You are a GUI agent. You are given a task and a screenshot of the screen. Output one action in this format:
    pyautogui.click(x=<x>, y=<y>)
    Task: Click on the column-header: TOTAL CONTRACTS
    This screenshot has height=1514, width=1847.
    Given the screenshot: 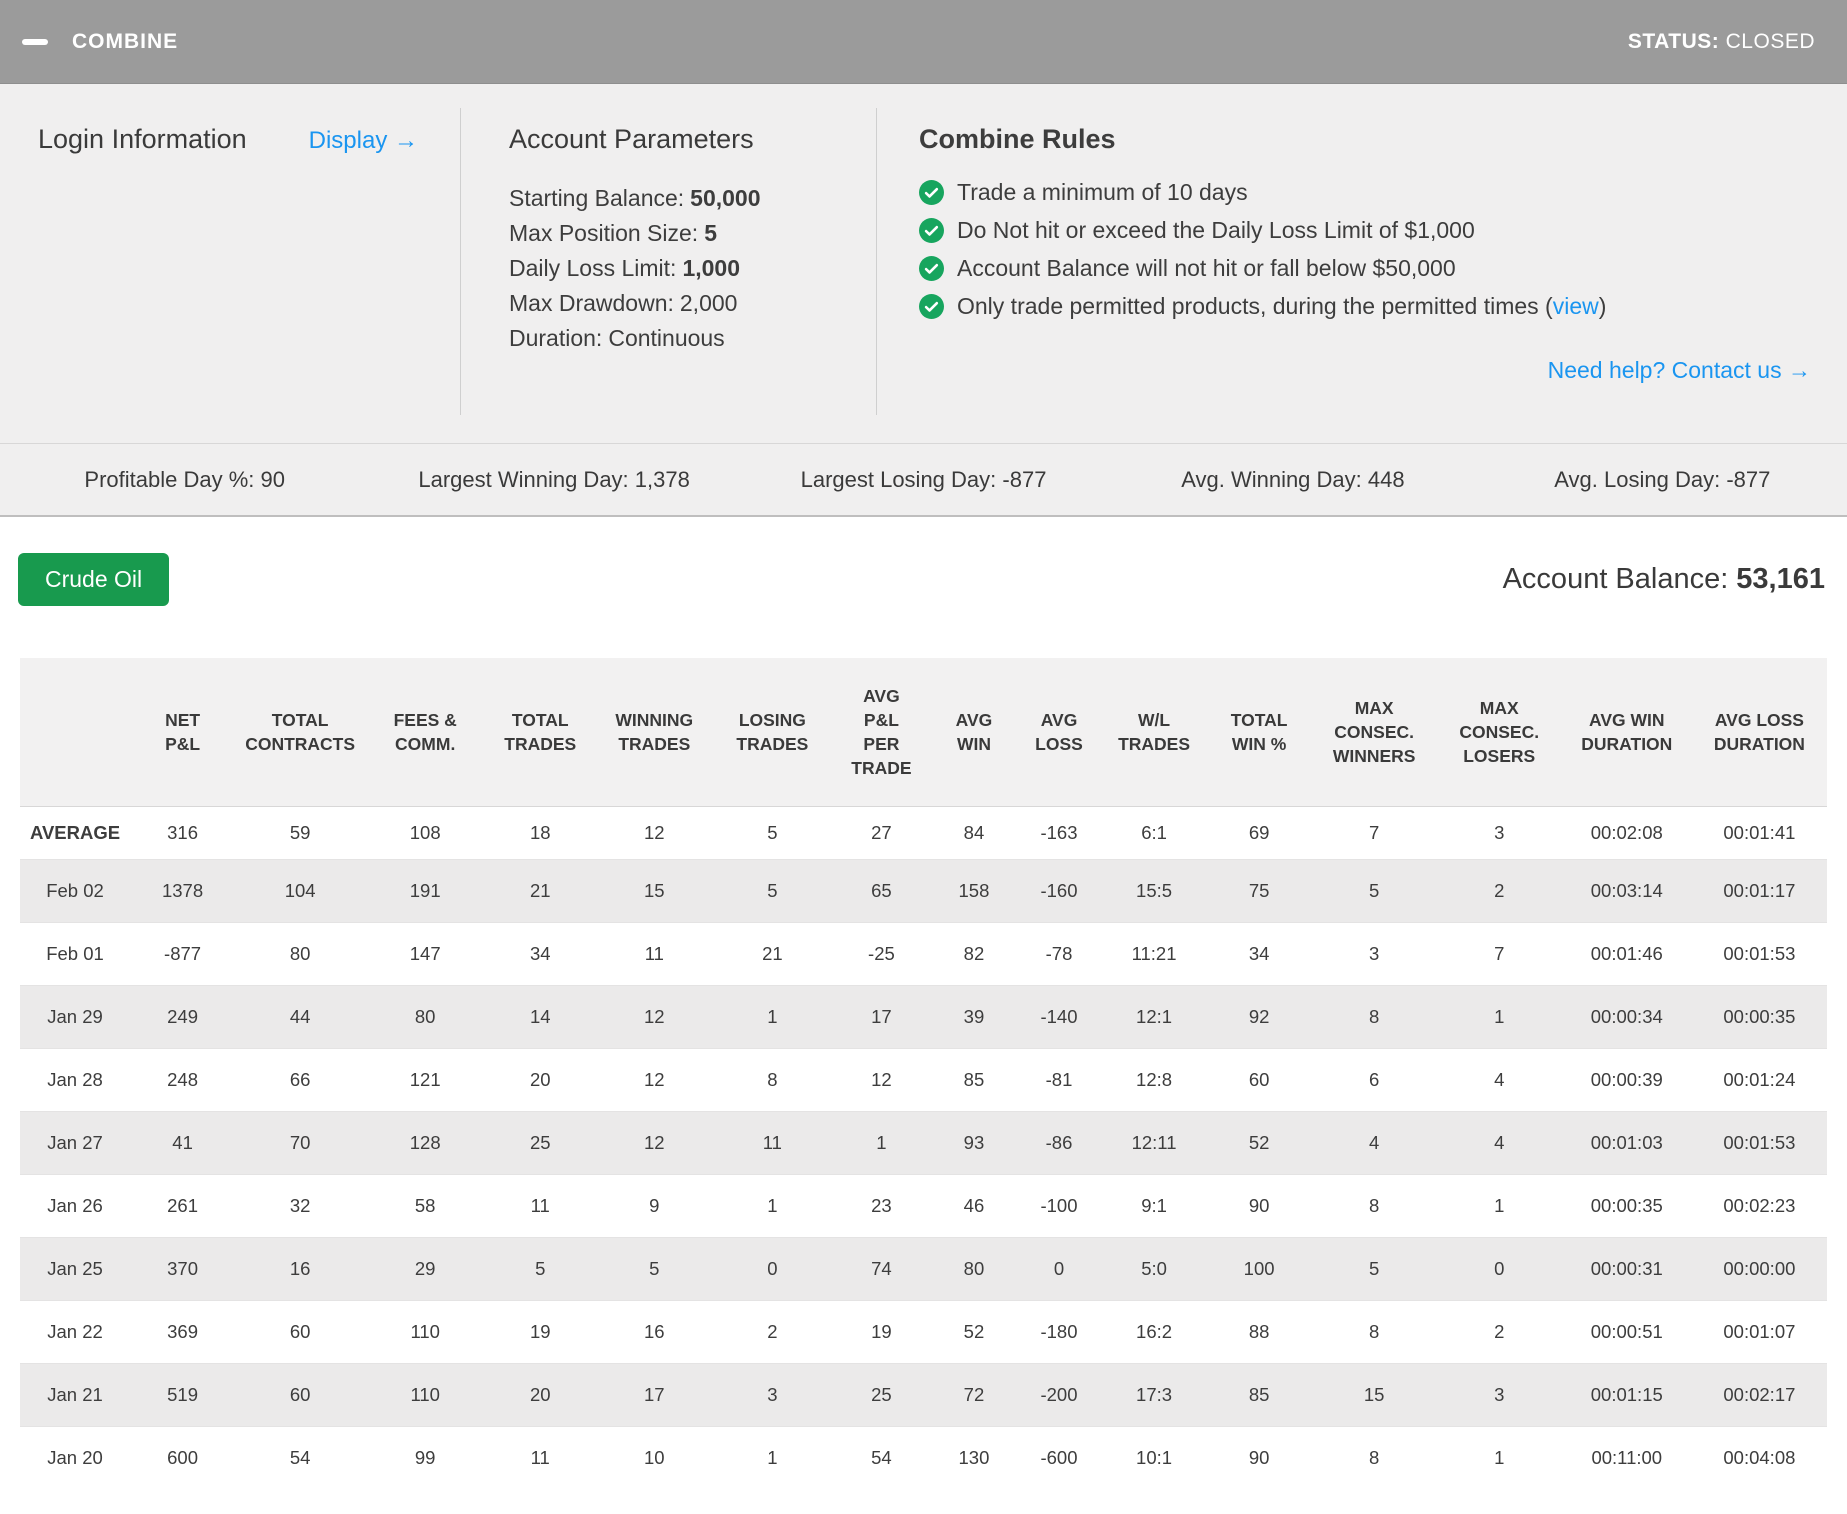 What is the action you would take?
    pyautogui.click(x=300, y=732)
    